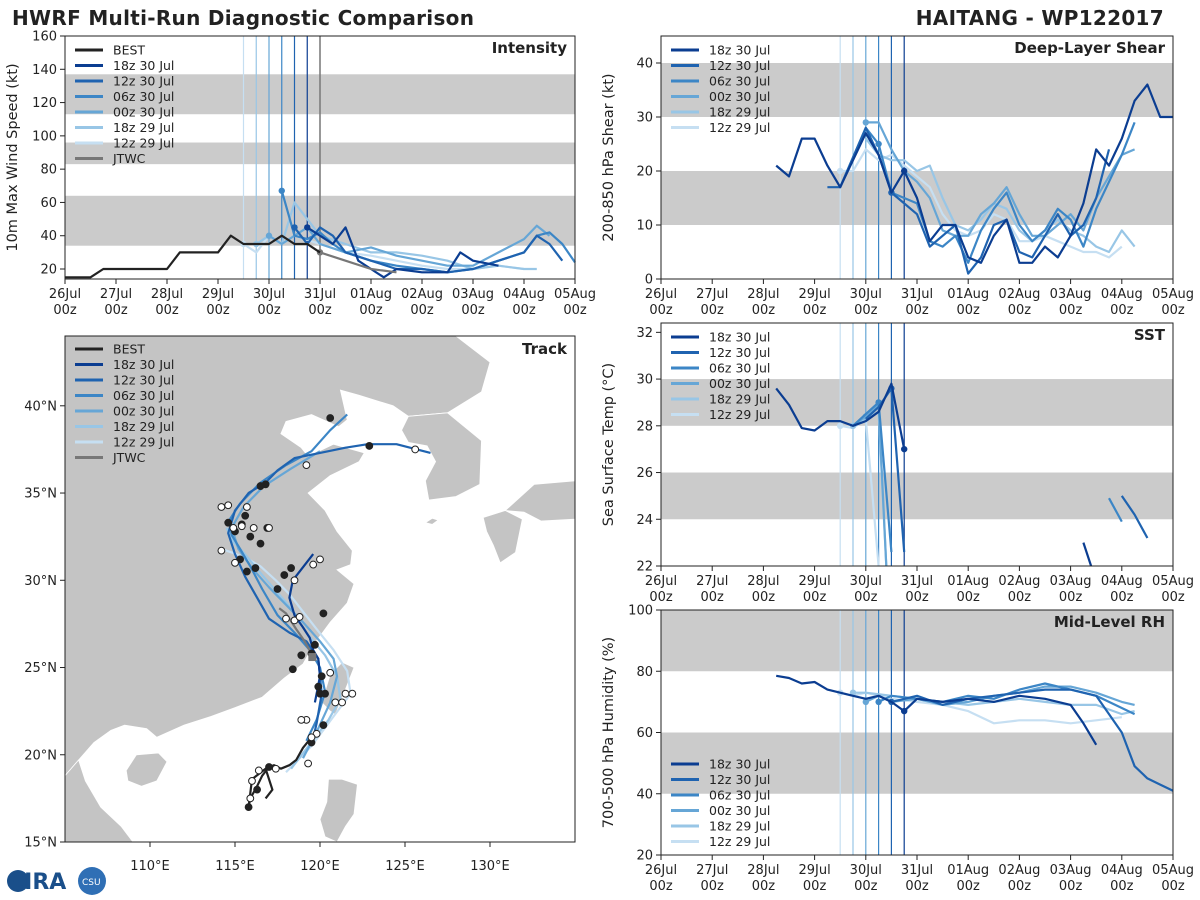  Describe the element at coordinates (644, 172) in the screenshot. I see `shear-ytick-label-20: 20` at that location.